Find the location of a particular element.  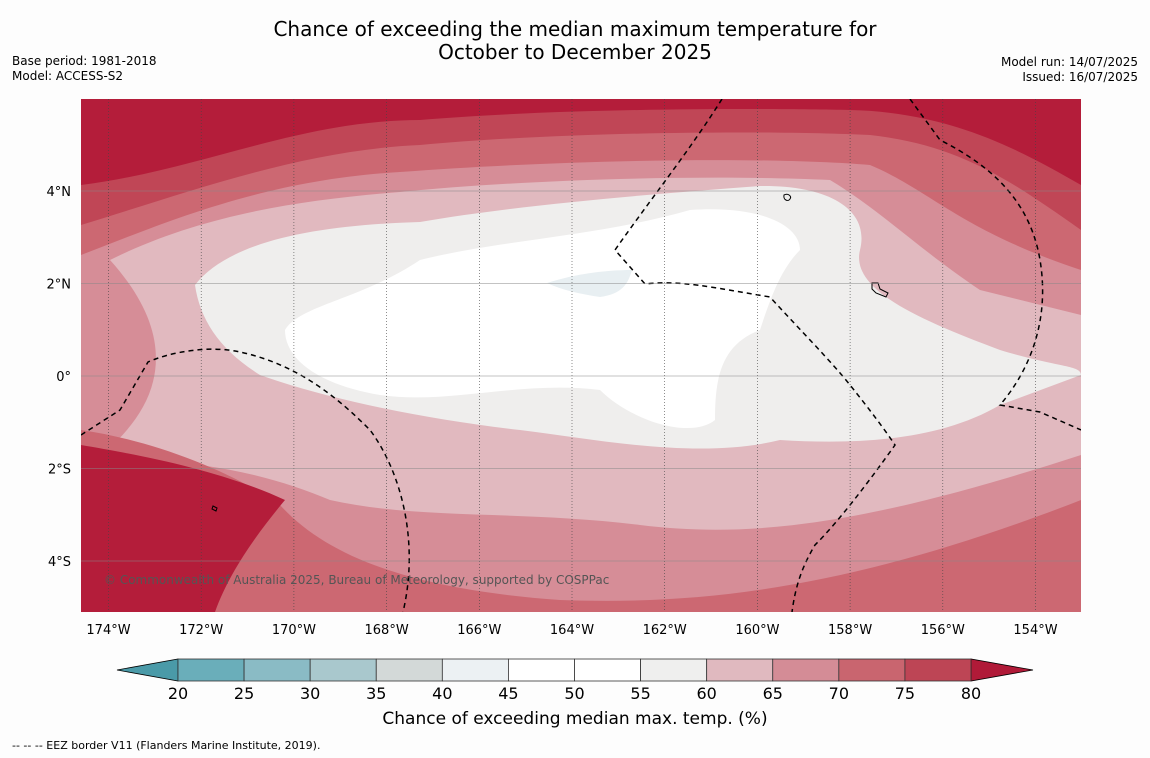

latitude-tick-label: 2°N is located at coordinates (59, 285).